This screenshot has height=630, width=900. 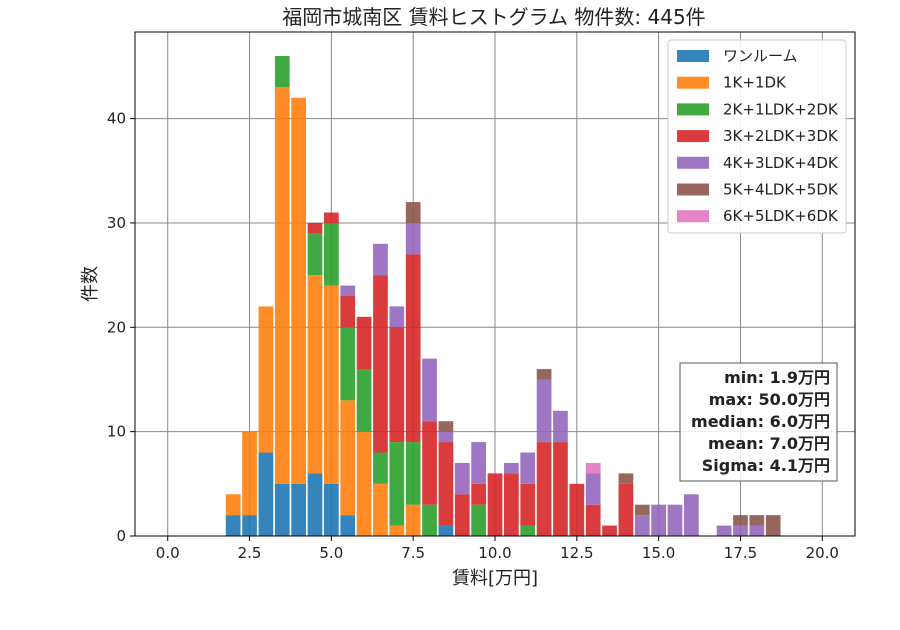 I want to click on y-tick-label: 0, so click(x=121, y=536).